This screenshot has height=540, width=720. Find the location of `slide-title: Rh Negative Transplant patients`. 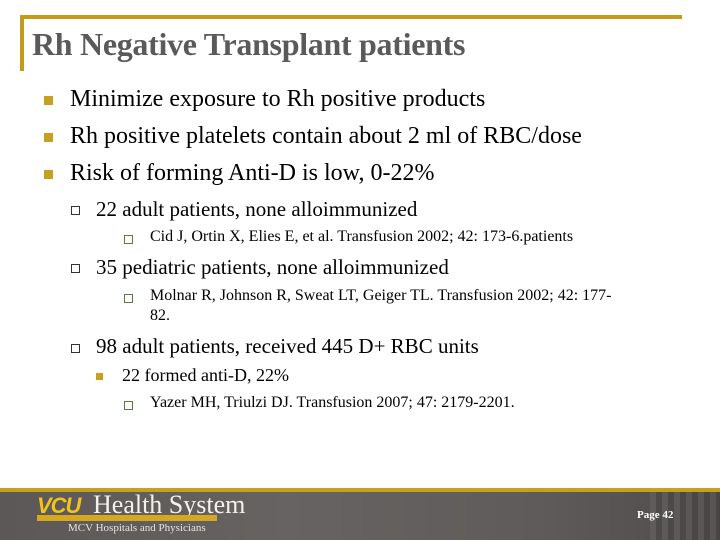

slide-title: Rh Negative Transplant patients is located at coordinates (249, 44).